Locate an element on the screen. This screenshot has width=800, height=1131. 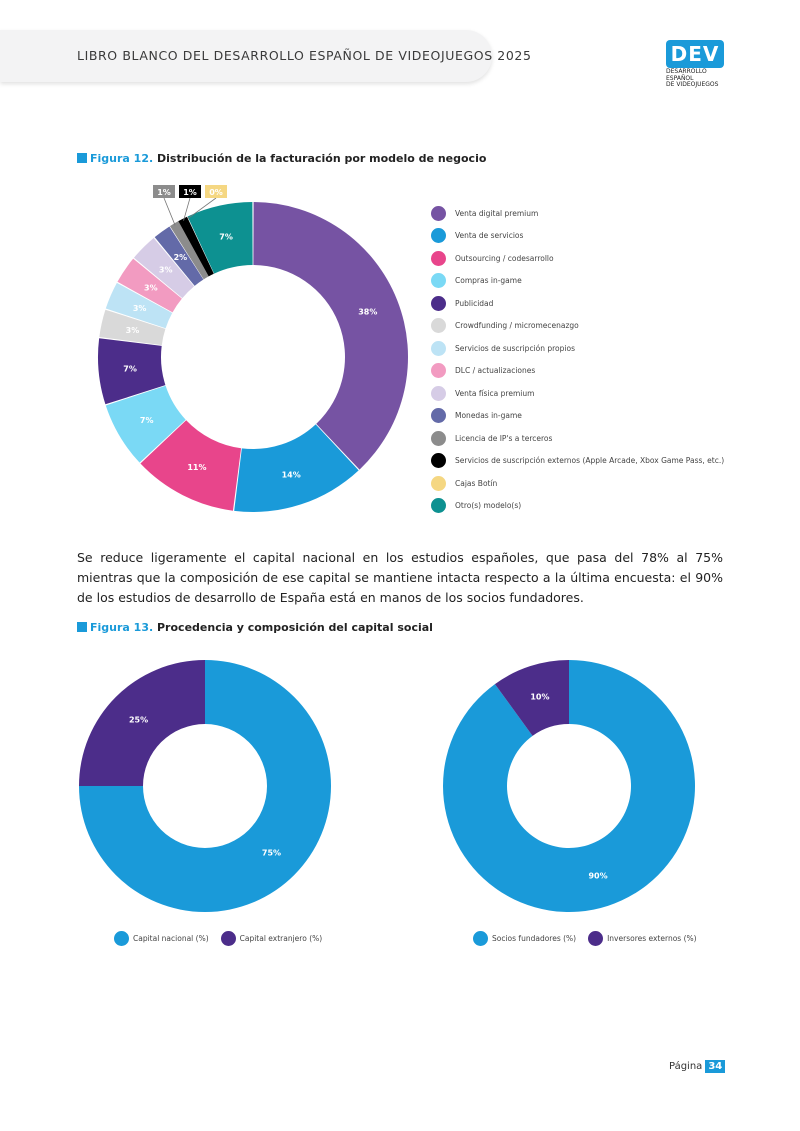
legend-label: Cajas Botín is located at coordinates (476, 483).